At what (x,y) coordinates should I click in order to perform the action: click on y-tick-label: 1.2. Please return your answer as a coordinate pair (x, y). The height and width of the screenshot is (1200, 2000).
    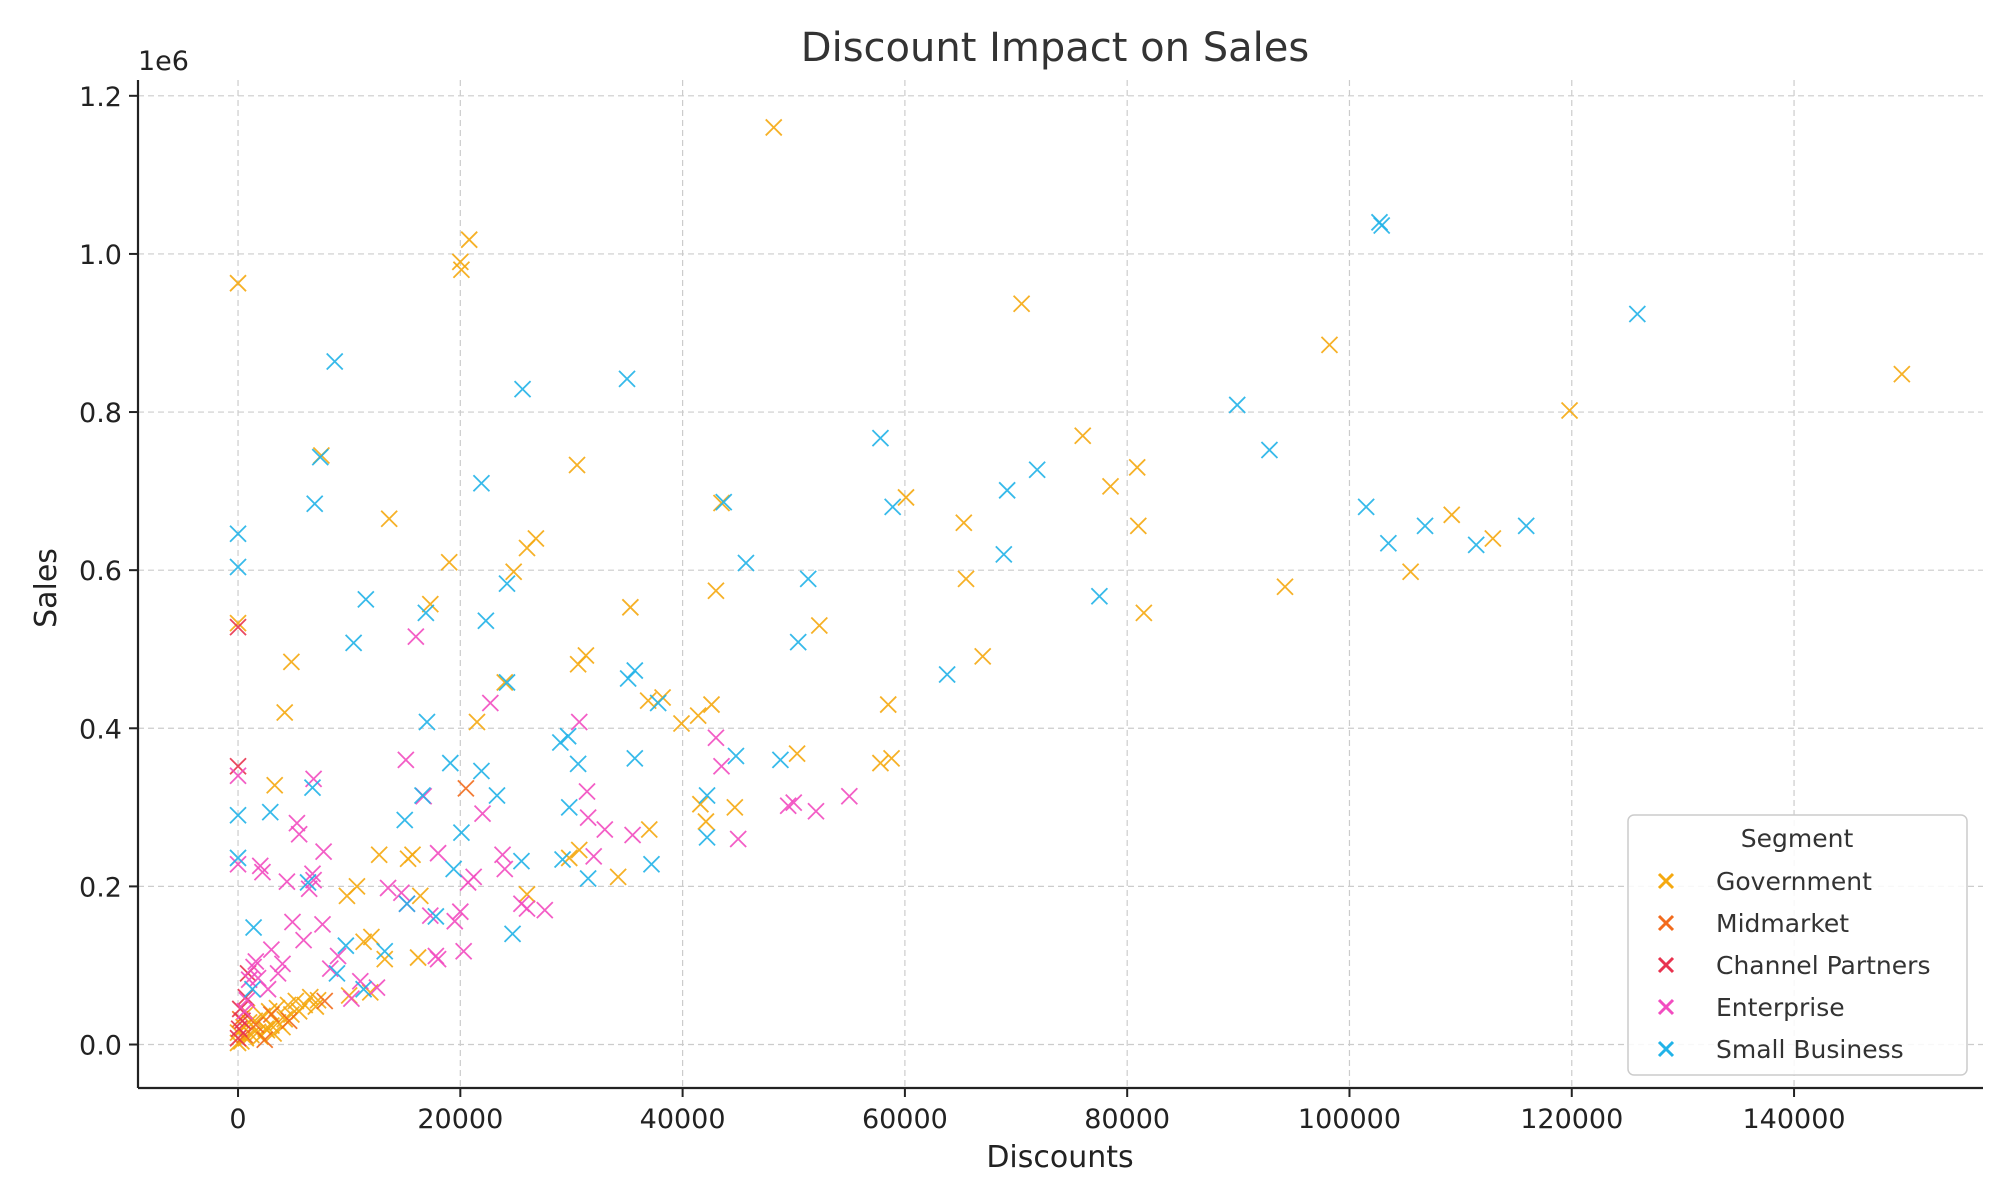
    Looking at the image, I should click on (100, 97).